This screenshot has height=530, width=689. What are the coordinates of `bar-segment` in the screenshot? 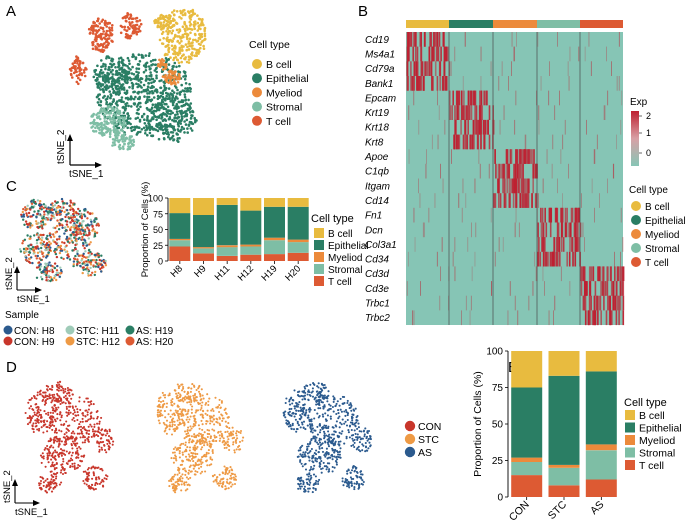 It's located at (227, 225).